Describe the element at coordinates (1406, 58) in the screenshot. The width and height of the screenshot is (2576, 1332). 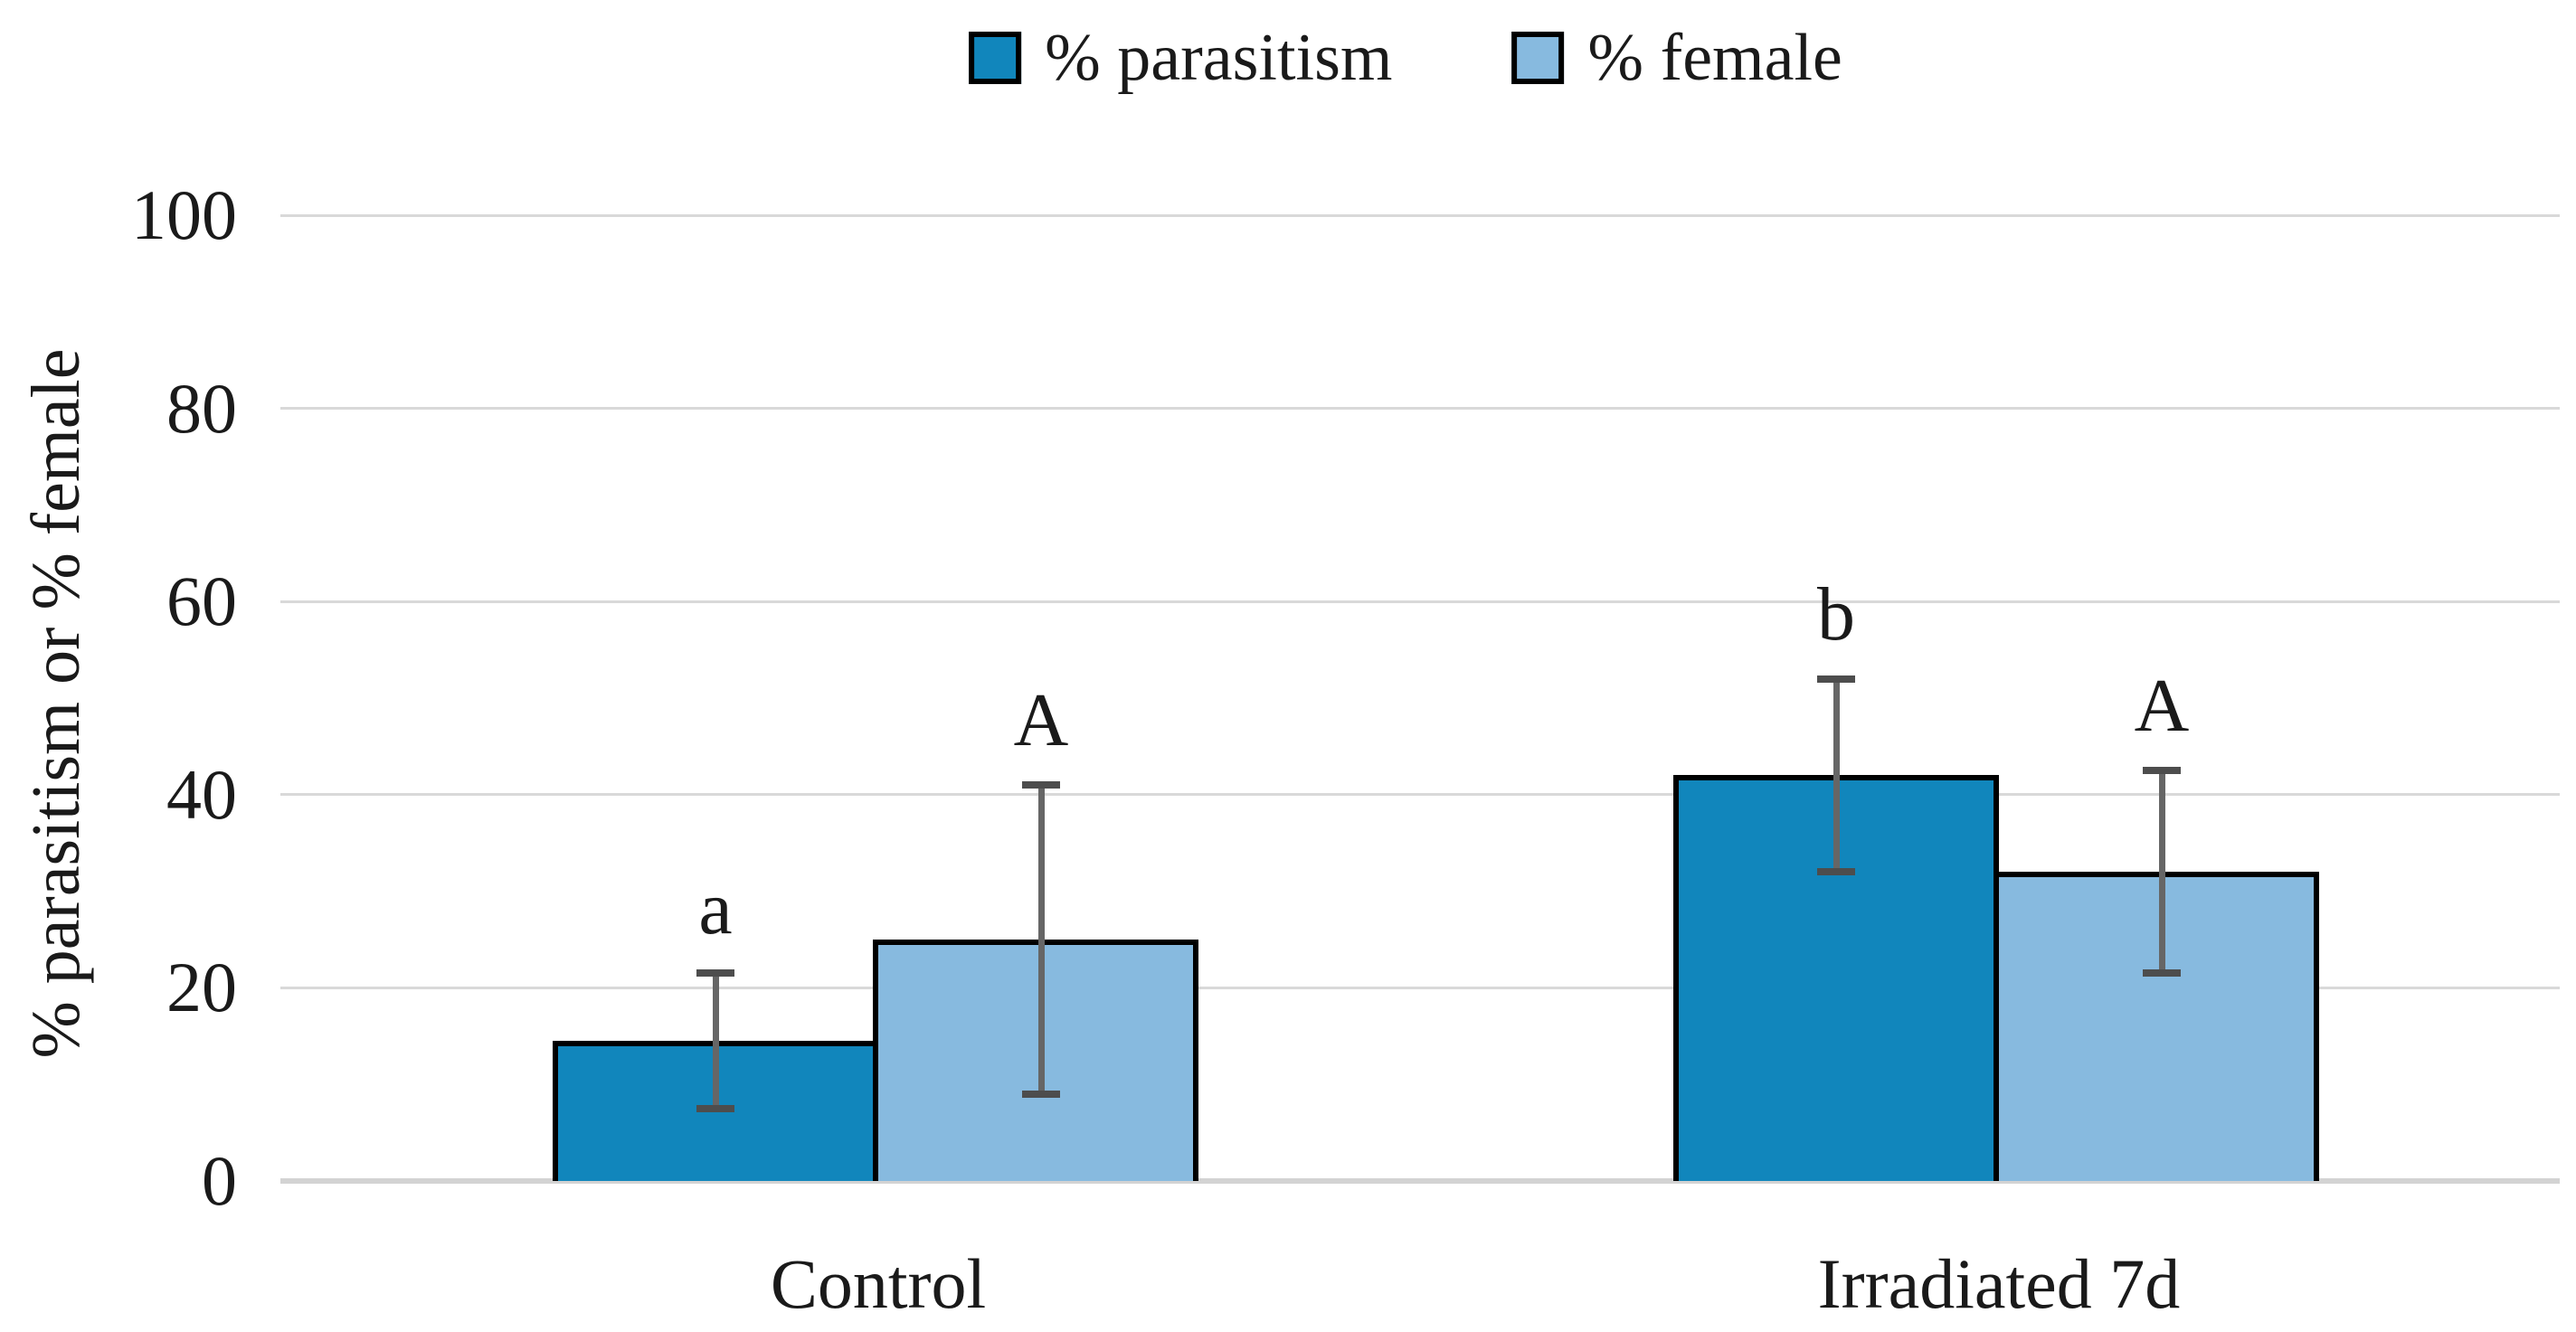
I see `legend: % parasitism % female` at that location.